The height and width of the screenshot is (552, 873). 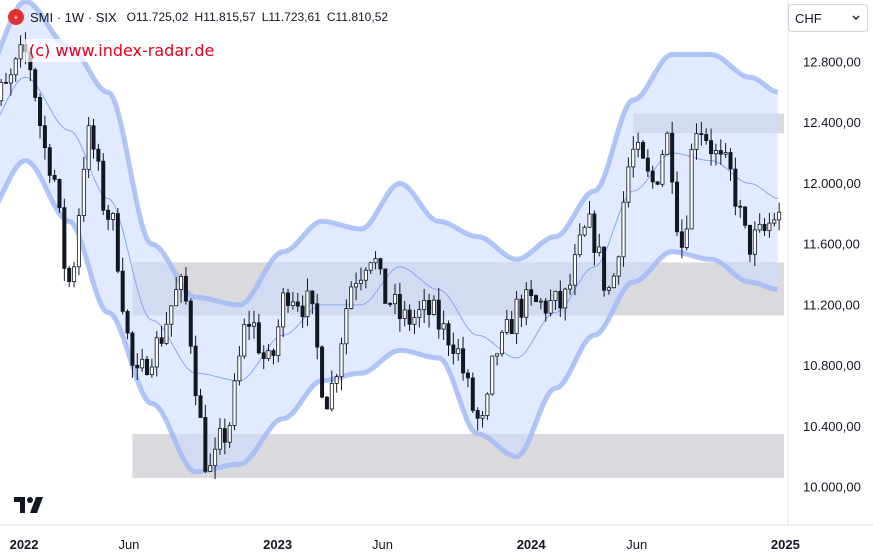 I want to click on currency-select: CHF, so click(x=828, y=18).